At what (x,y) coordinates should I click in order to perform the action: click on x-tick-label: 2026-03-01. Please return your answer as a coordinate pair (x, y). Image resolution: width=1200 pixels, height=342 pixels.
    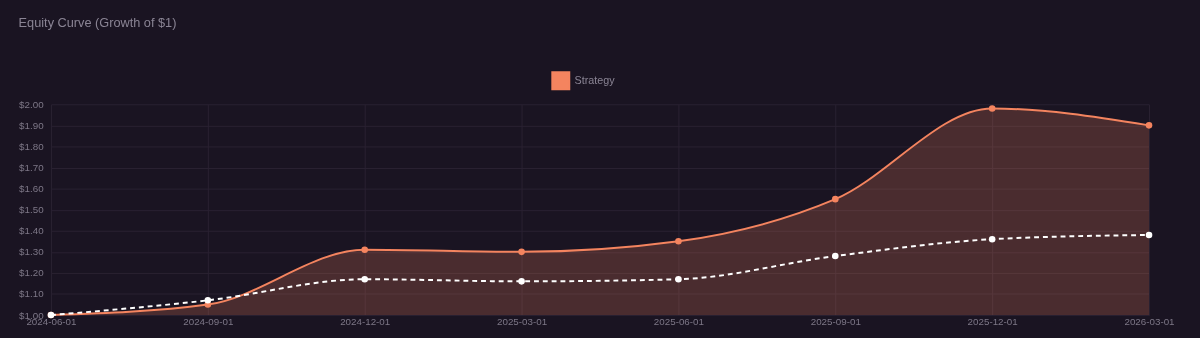
    Looking at the image, I should click on (1149, 322).